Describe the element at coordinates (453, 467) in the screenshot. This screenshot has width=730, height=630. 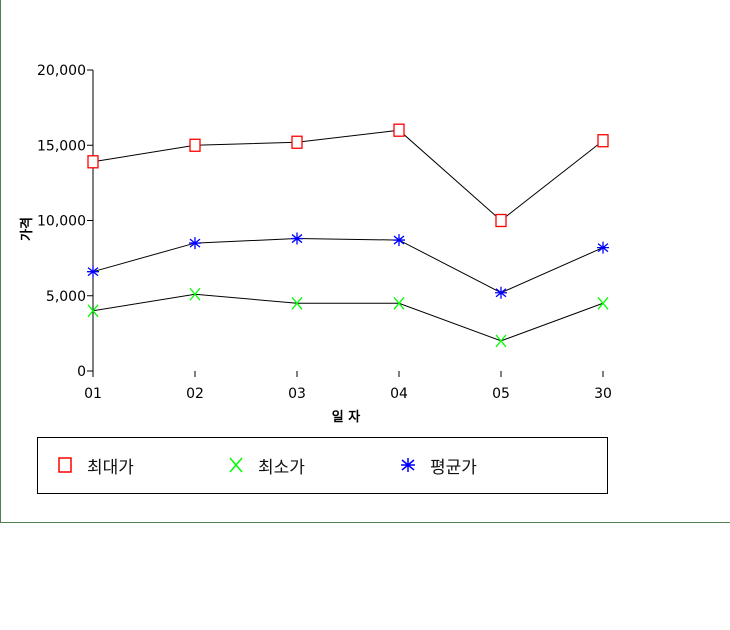
I see `legend-label-avg: 평균가` at that location.